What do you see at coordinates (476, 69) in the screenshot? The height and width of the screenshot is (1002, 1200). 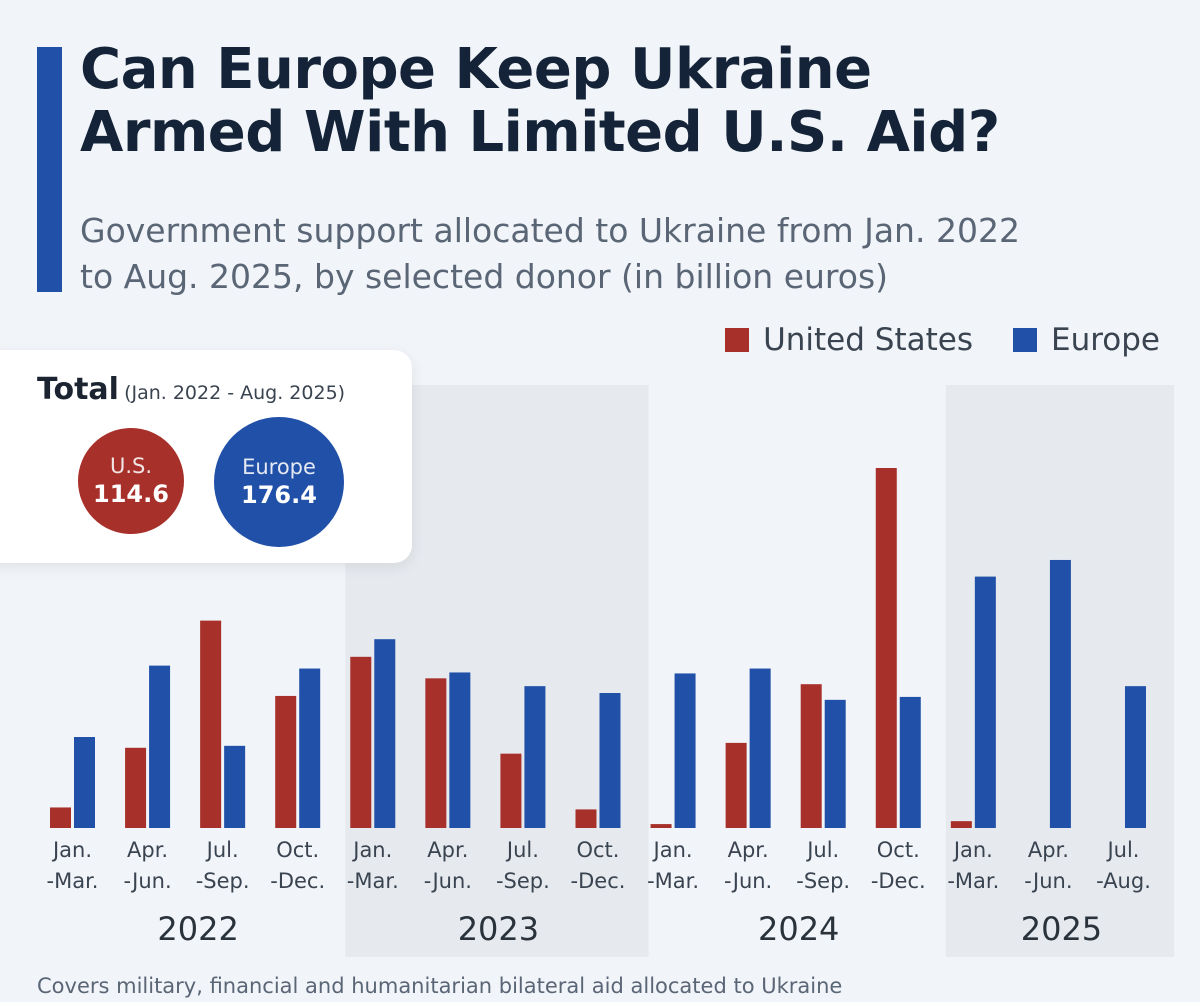 I see `title-line-1: Can Europe Keep Ukraine` at bounding box center [476, 69].